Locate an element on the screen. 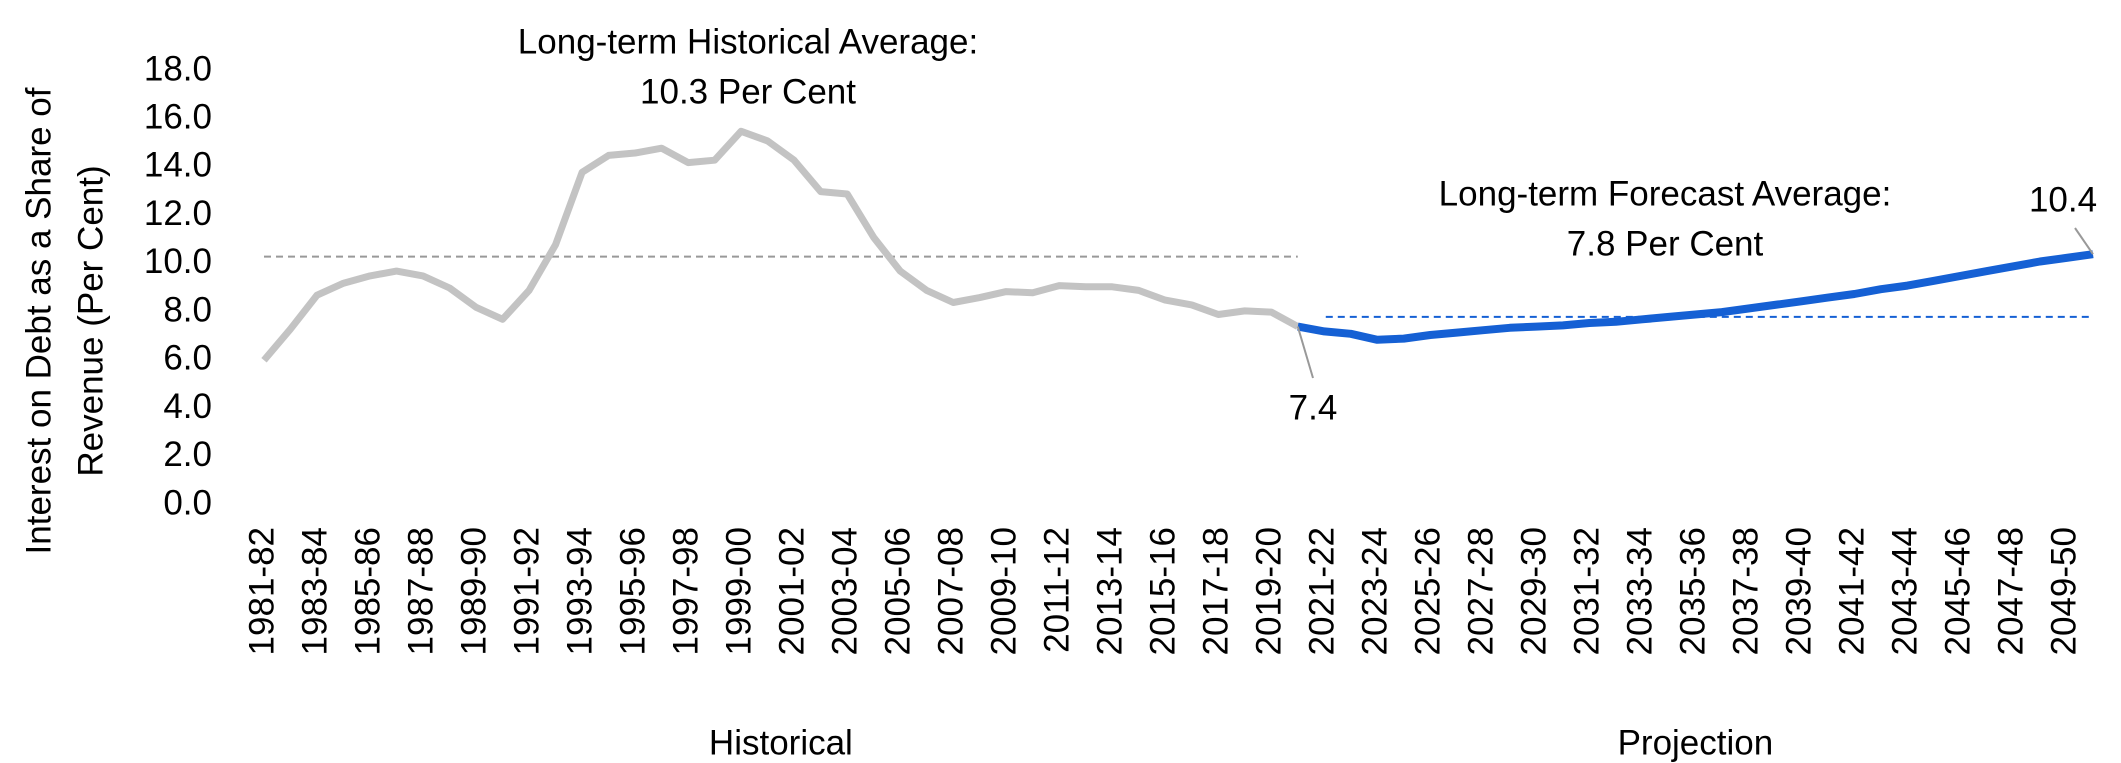 This screenshot has height=763, width=2121. y-tick-label: 16.0 is located at coordinates (178, 116).